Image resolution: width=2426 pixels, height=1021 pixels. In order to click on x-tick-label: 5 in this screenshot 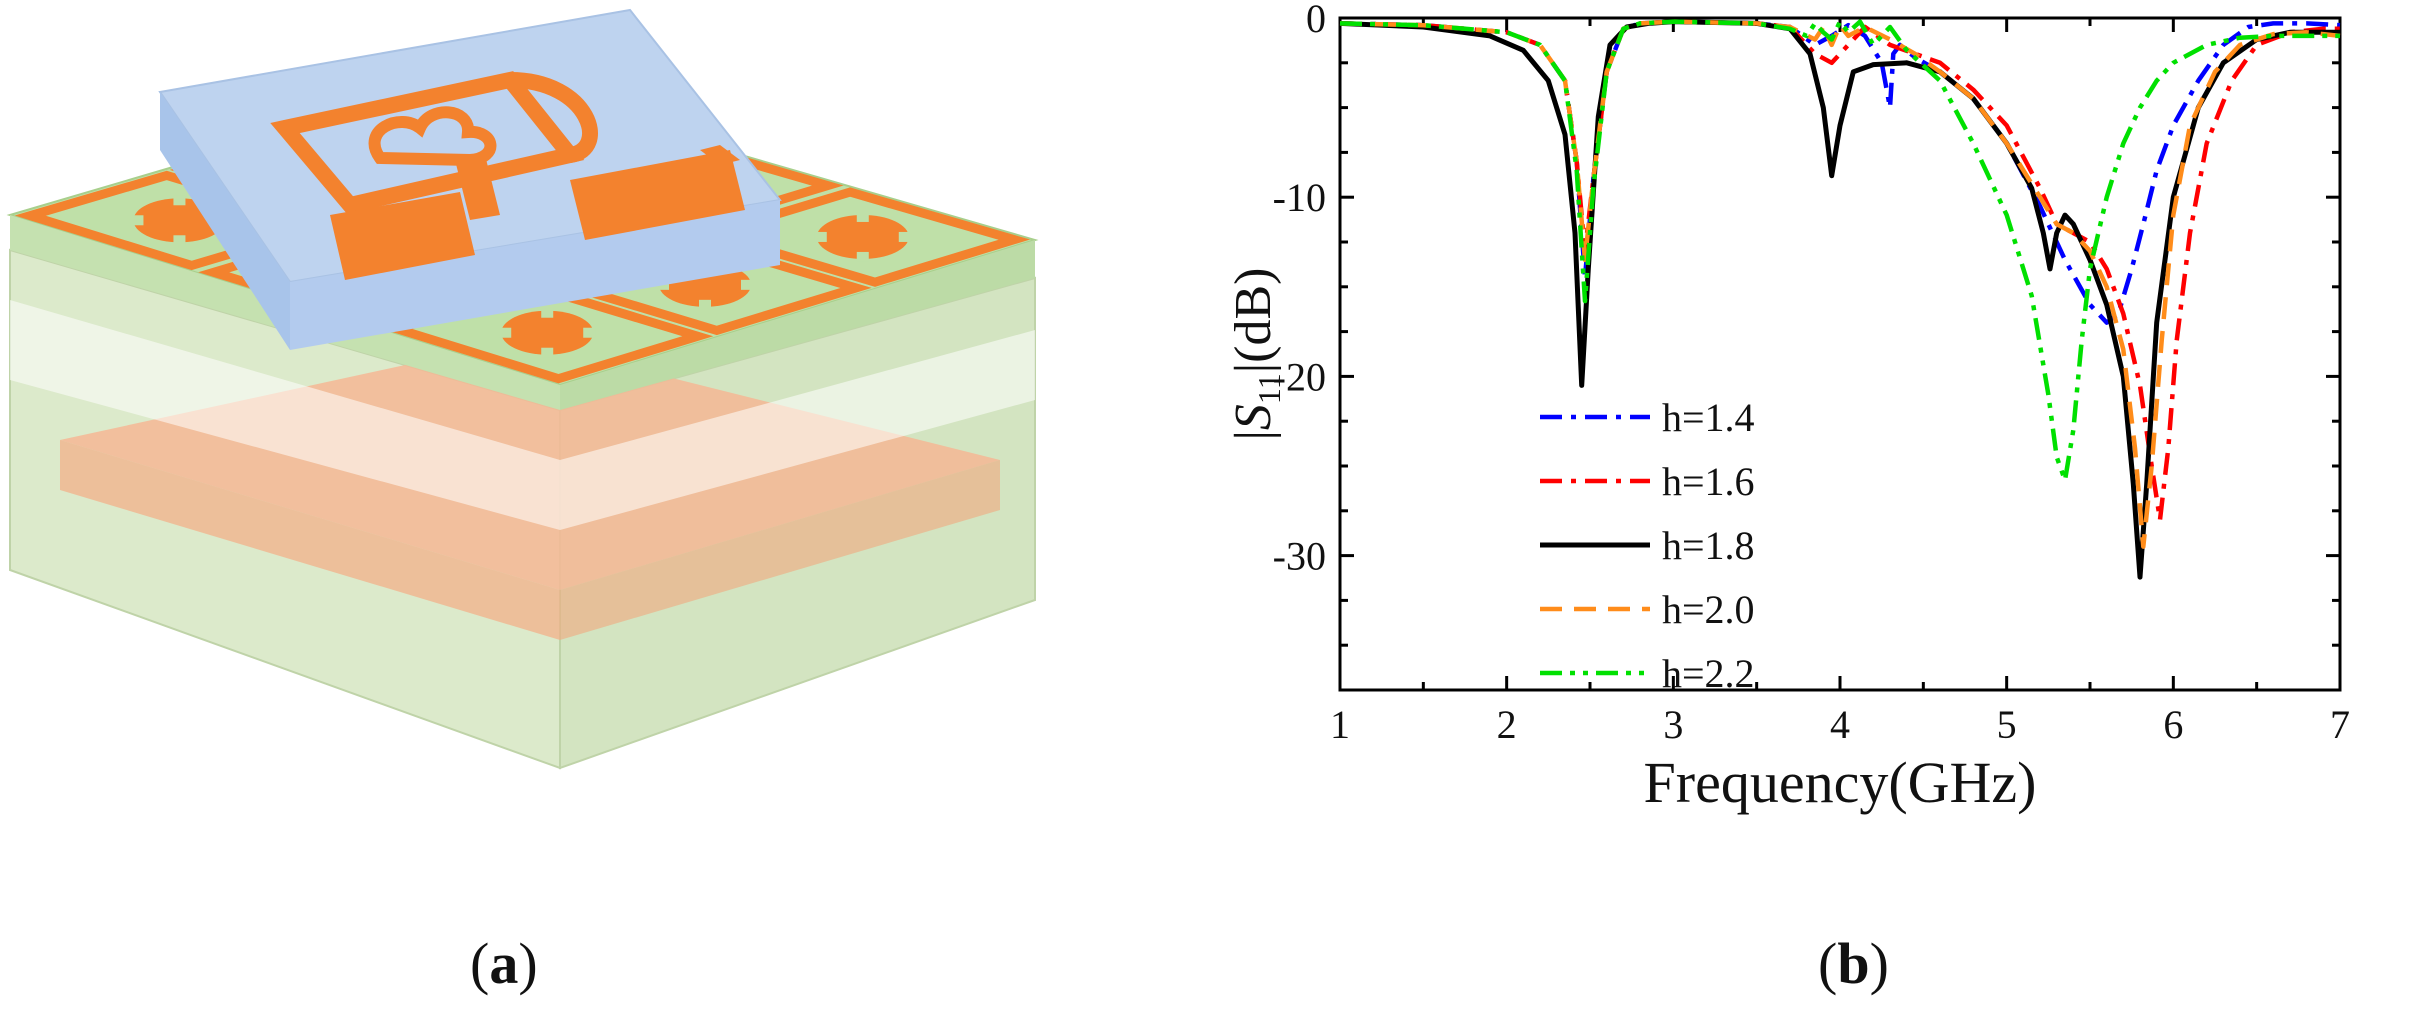, I will do `click(2007, 724)`.